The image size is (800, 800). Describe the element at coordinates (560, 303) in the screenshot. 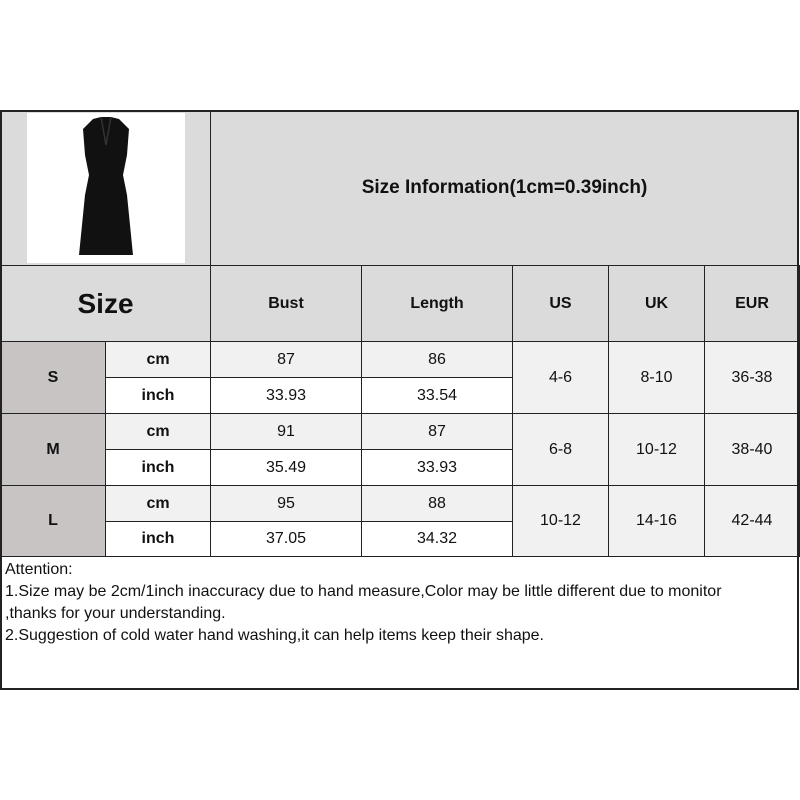

I see `column-header-us: US` at that location.